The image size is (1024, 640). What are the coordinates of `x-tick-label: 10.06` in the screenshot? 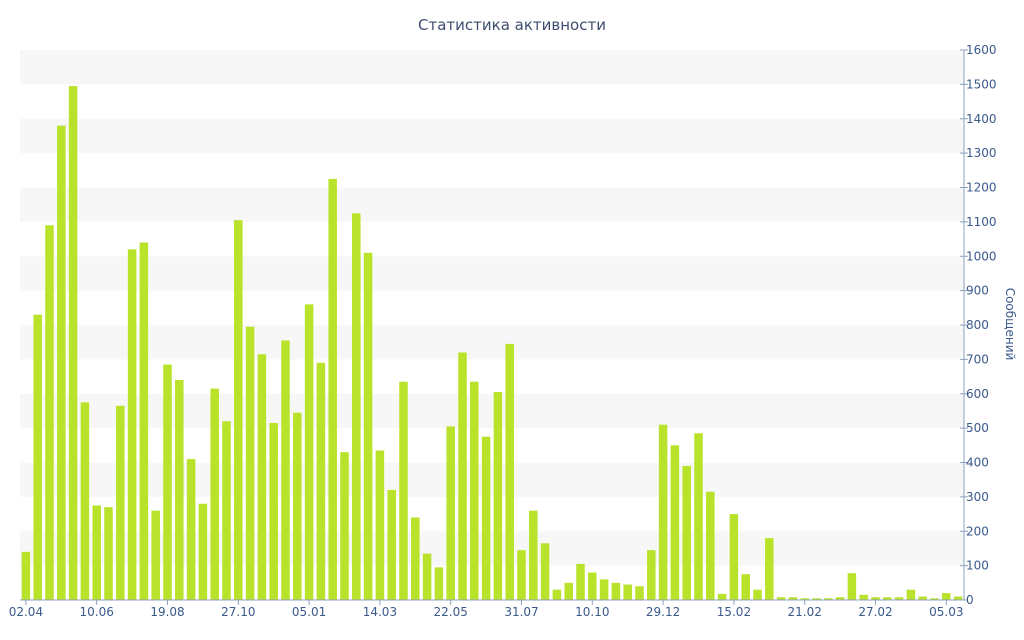 It's located at (97, 612).